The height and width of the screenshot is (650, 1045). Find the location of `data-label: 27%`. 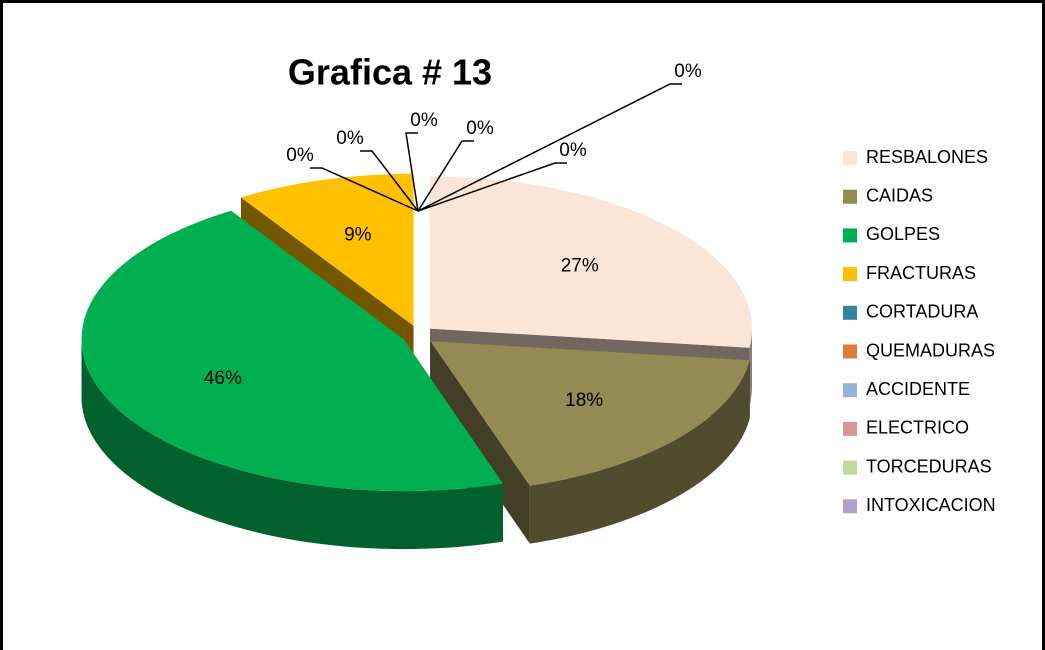

data-label: 27% is located at coordinates (580, 265).